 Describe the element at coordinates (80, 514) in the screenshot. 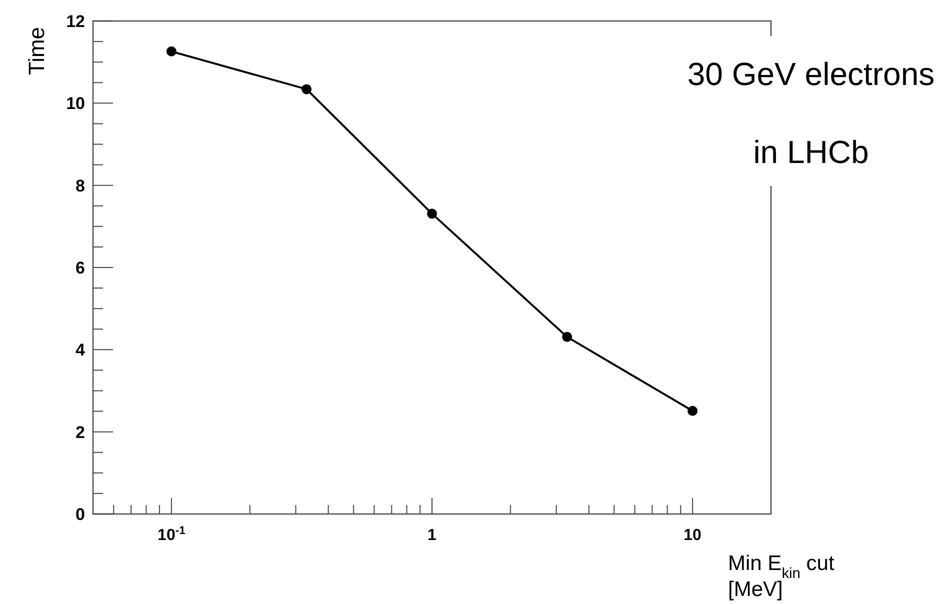

I see `y-tick-label: 0` at that location.